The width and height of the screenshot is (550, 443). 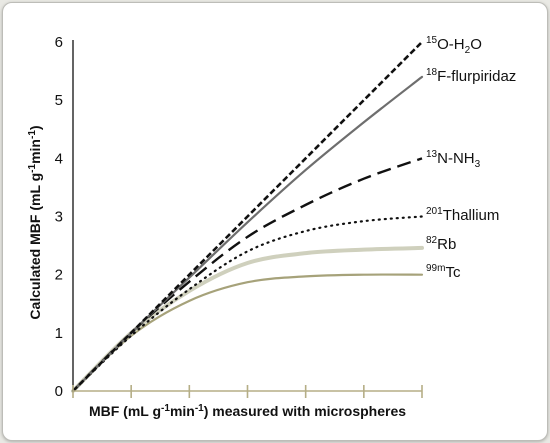 I want to click on y-tick-label: 6, so click(x=59, y=42).